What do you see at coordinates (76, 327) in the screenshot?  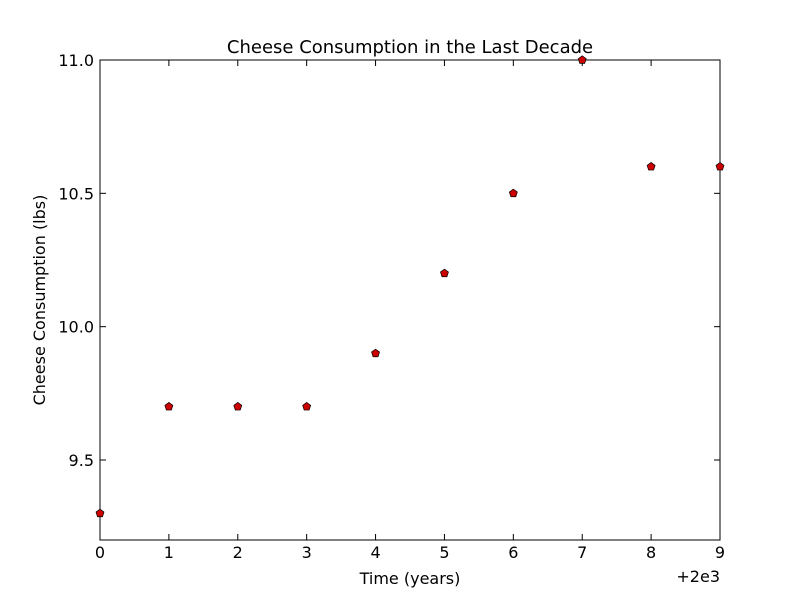 I see `y-tick-label: 10.0` at bounding box center [76, 327].